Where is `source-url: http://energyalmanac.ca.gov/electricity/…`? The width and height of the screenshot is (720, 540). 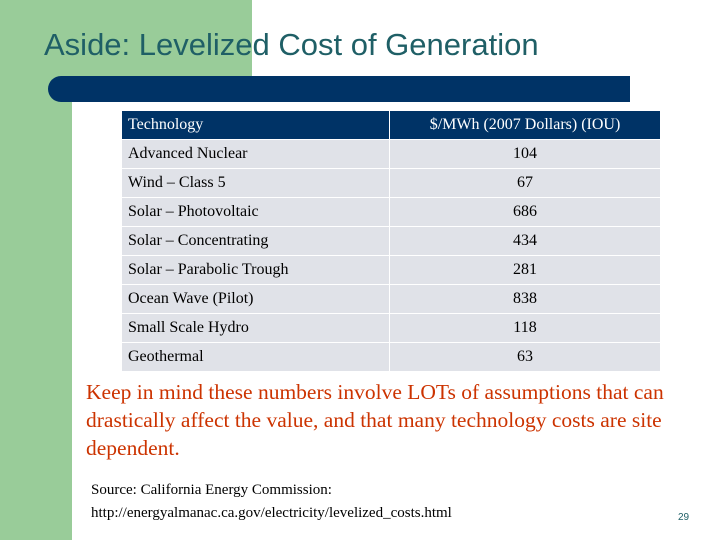
source-url: http://energyalmanac.ca.gov/electricity/… is located at coordinates (271, 513).